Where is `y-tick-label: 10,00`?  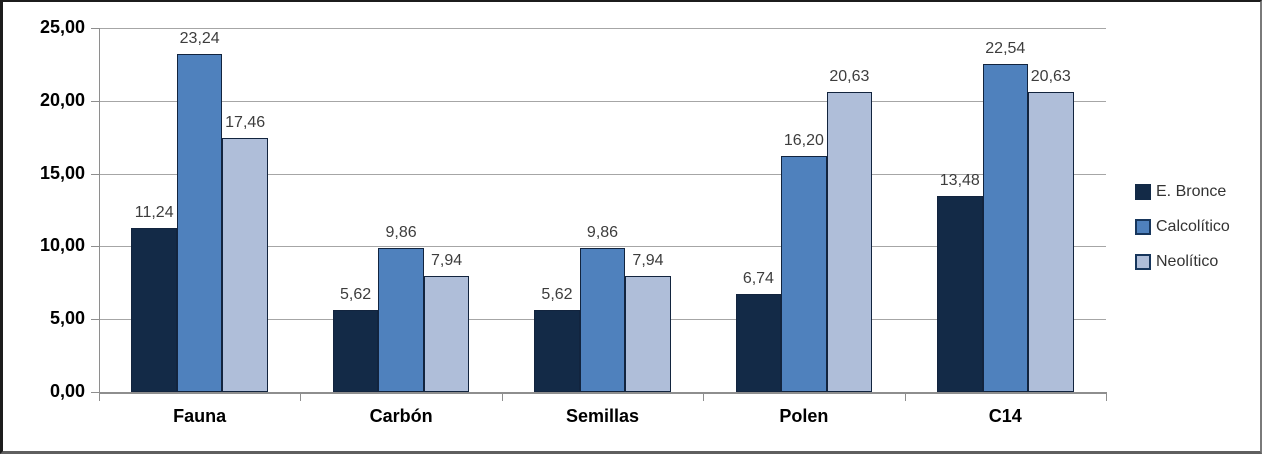 y-tick-label: 10,00 is located at coordinates (62, 245).